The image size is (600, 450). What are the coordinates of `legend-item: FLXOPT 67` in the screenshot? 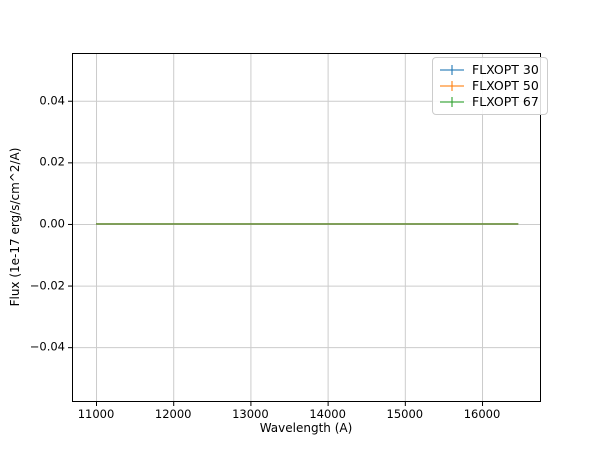 It's located at (489, 102).